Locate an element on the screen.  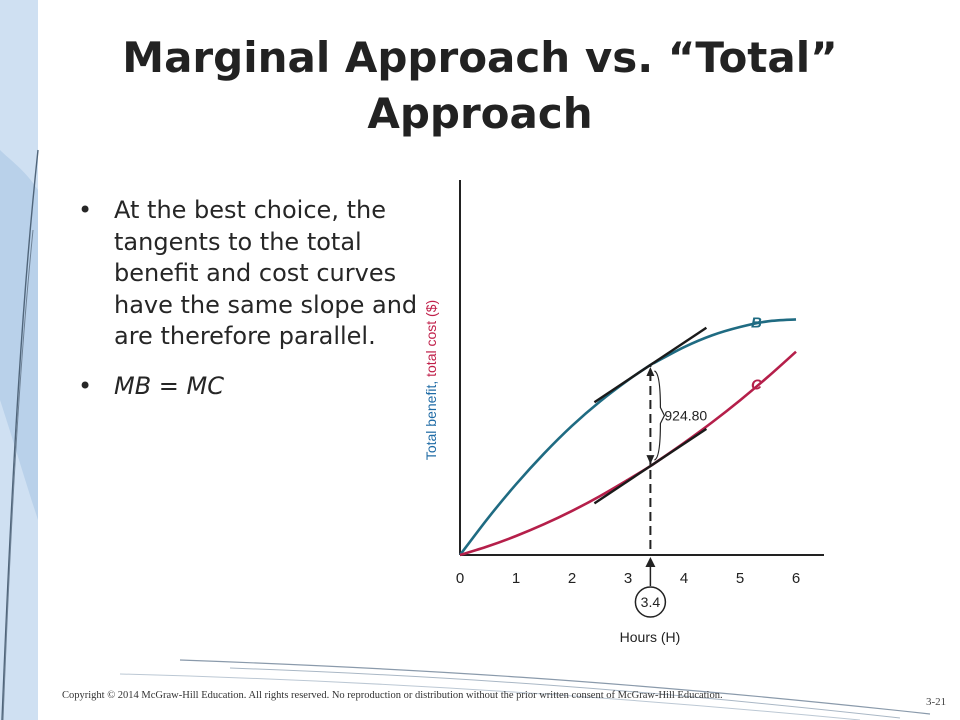
cost-tangent-line is located at coordinates (650, 466).